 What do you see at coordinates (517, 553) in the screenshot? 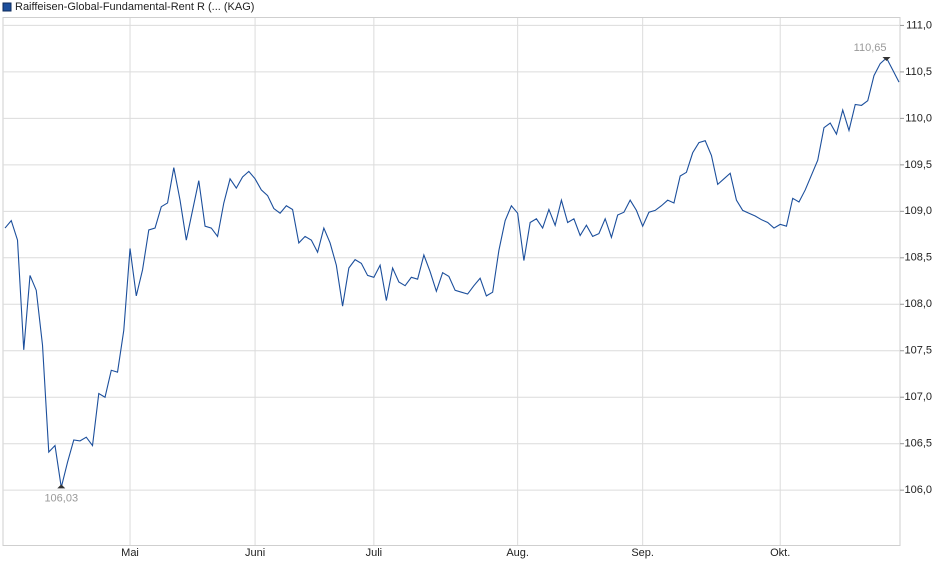
I see `x-tick-label: Aug.` at bounding box center [517, 553].